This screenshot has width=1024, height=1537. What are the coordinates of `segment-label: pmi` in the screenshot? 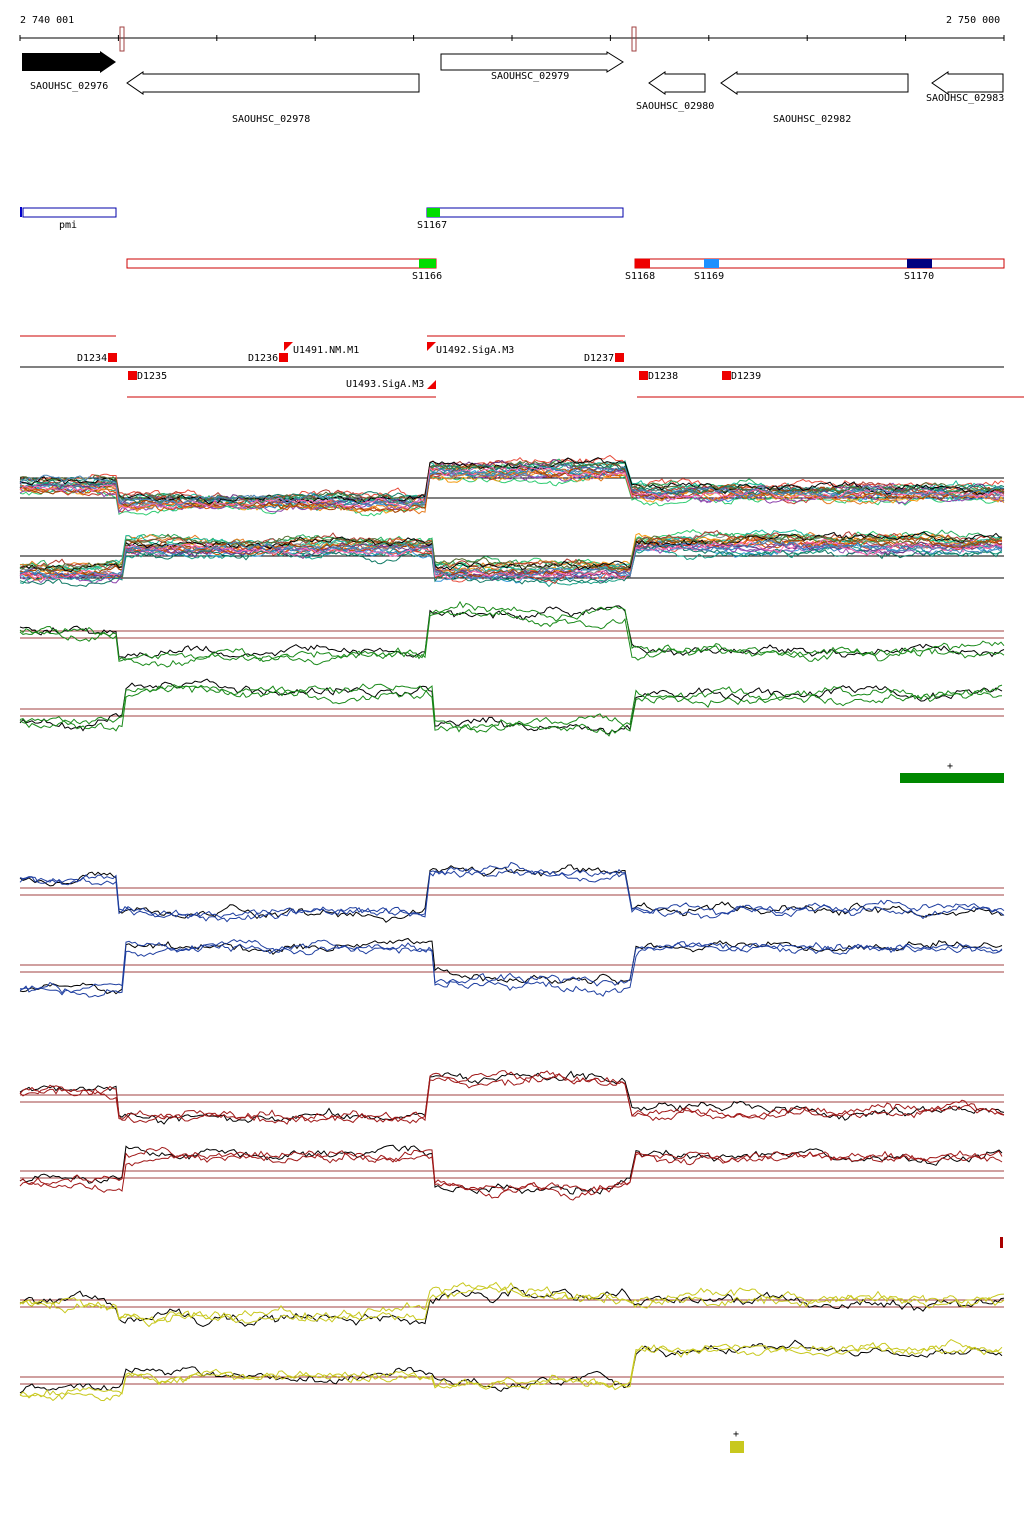 It's located at (68, 225).